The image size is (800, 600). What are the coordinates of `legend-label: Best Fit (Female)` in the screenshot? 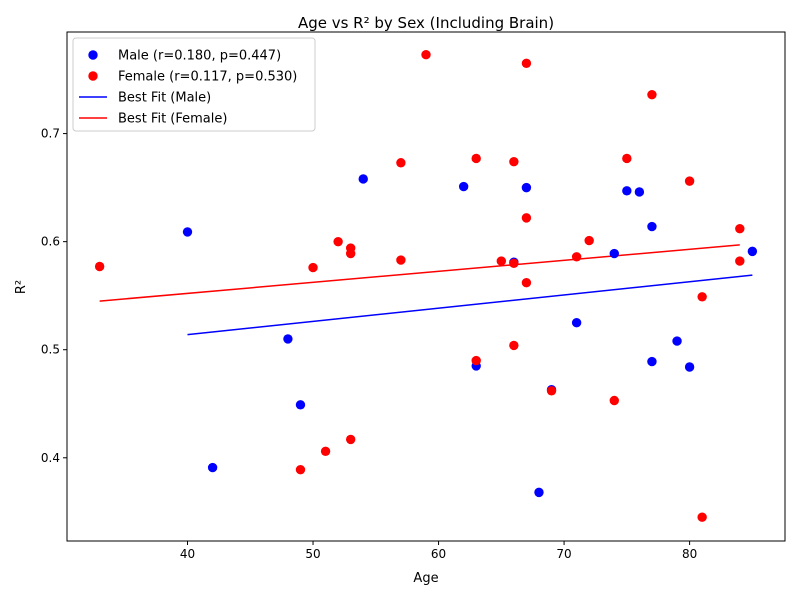 It's located at (172, 119).